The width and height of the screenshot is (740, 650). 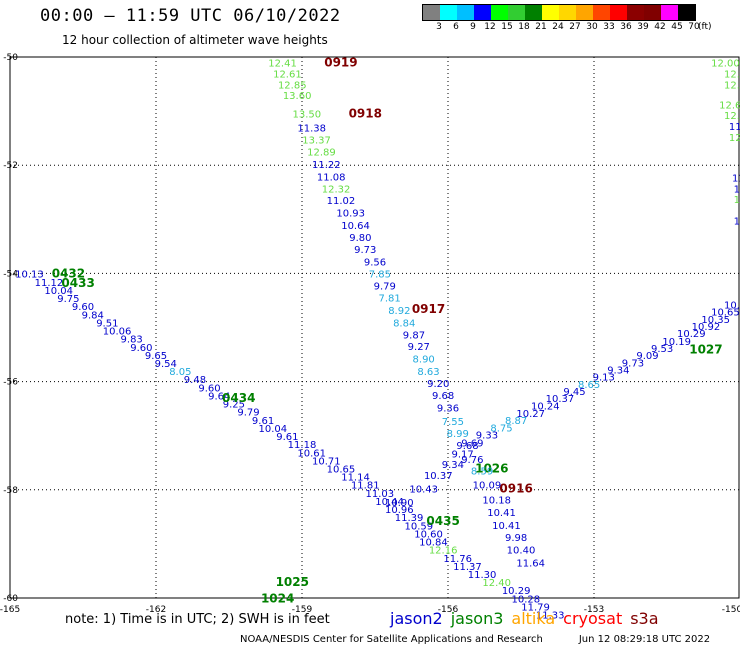 I want to click on wave-height-label: 10.41, so click(x=501, y=513).